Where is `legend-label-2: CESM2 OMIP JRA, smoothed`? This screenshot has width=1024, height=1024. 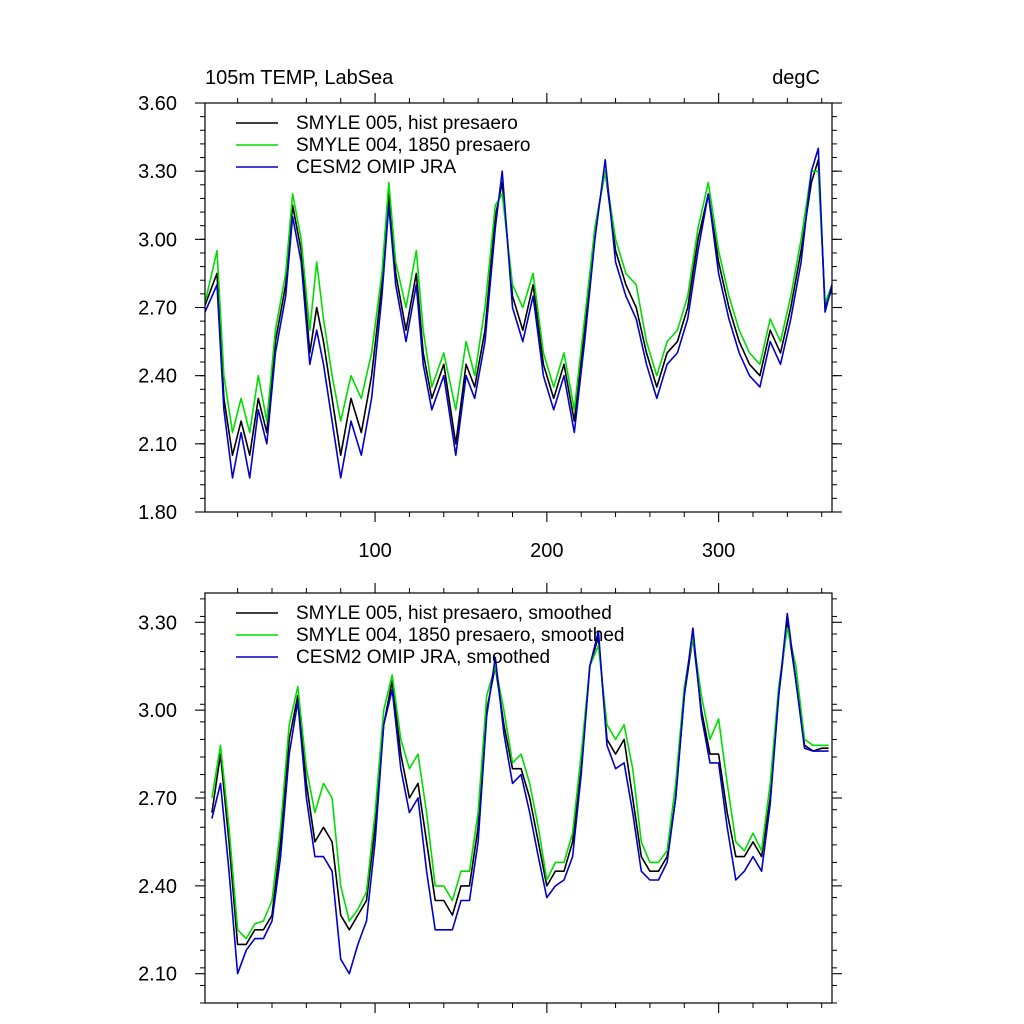 legend-label-2: CESM2 OMIP JRA, smoothed is located at coordinates (423, 657).